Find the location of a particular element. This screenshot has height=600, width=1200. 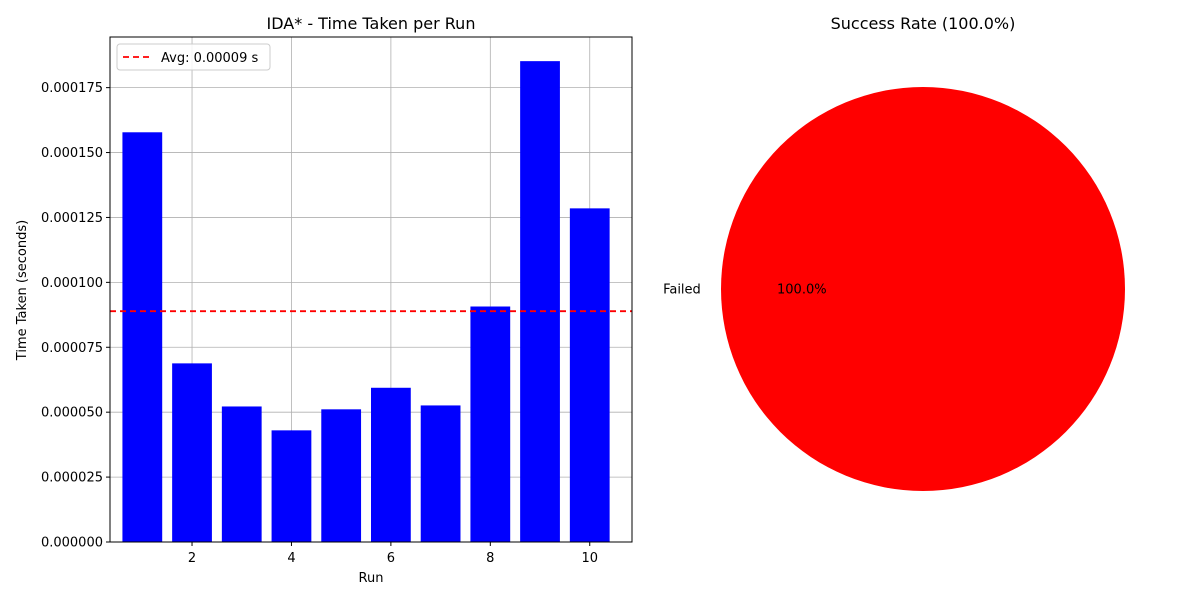

pie-pct-label: 100.0% is located at coordinates (802, 290).